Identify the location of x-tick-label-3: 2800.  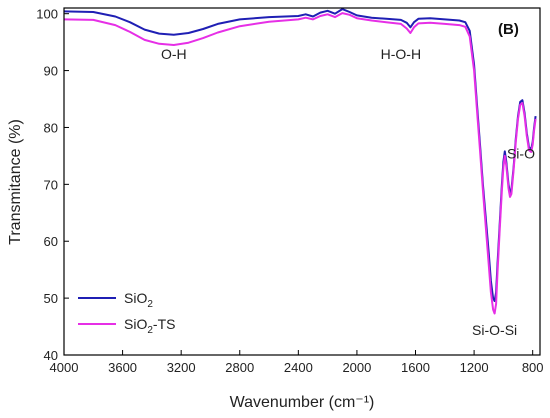
(239, 367).